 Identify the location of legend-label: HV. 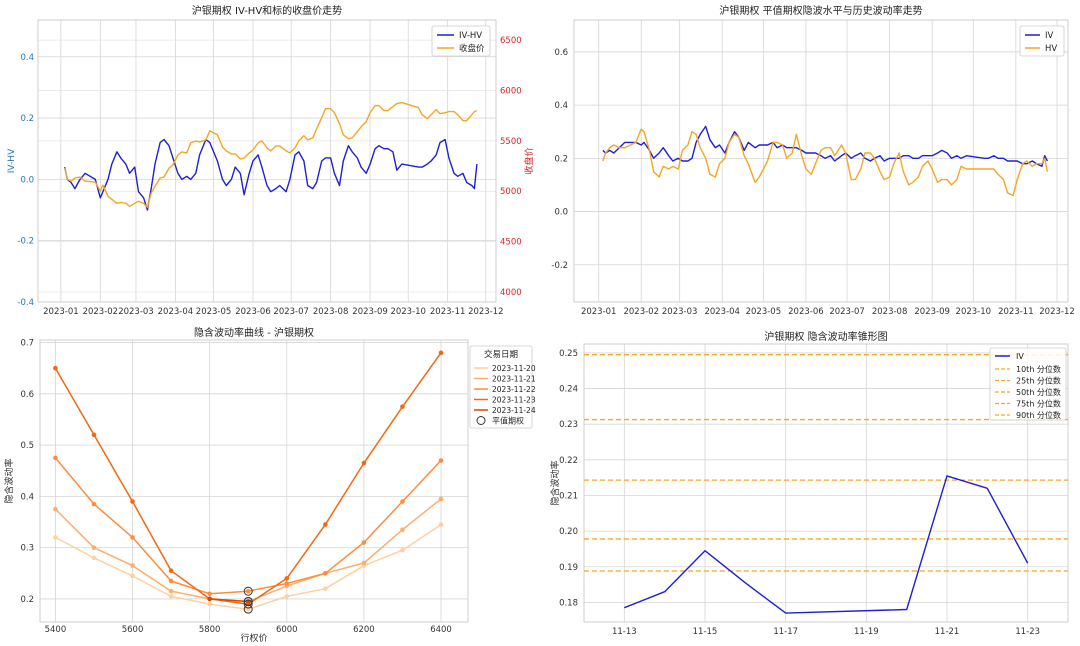
(1051, 49).